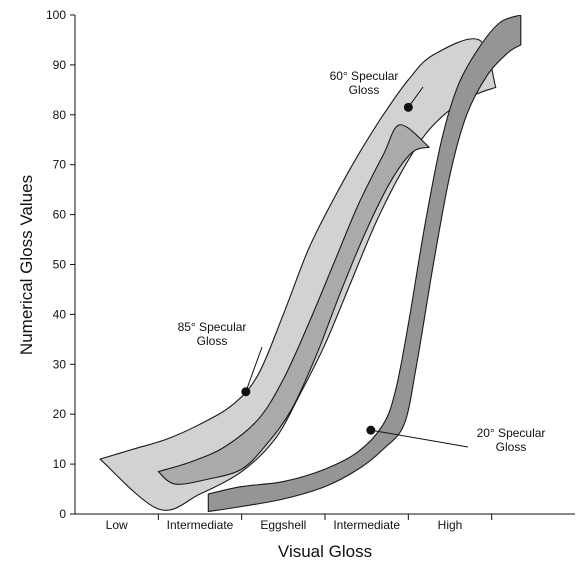 This screenshot has width=577, height=563. I want to click on annotation-20-specular-label-line: 20° Specular, so click(511, 433).